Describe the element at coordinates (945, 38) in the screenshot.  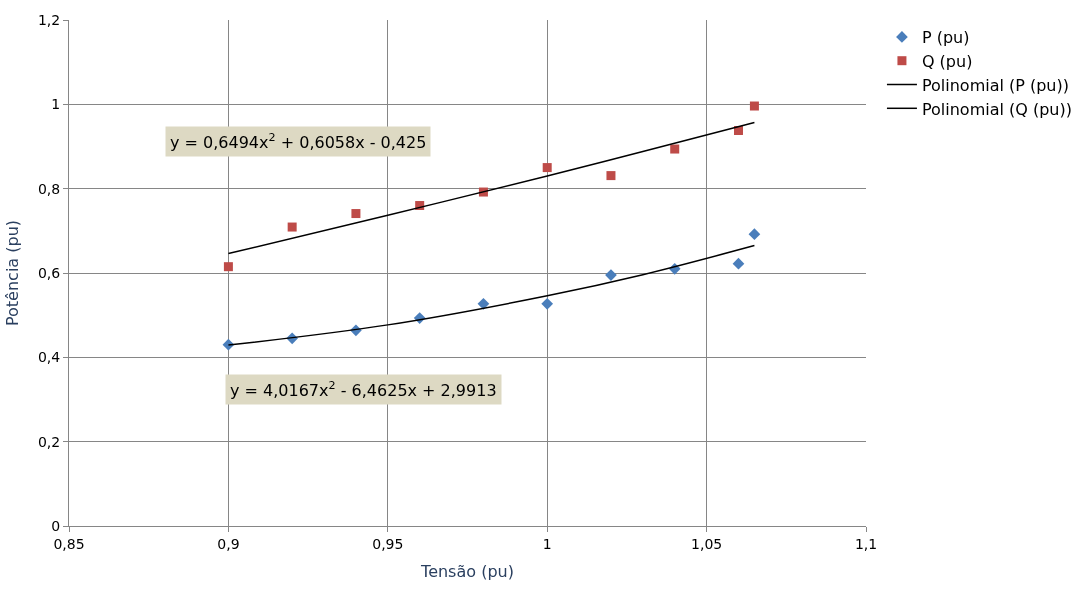
I see `legend-label: P (pu)` at that location.